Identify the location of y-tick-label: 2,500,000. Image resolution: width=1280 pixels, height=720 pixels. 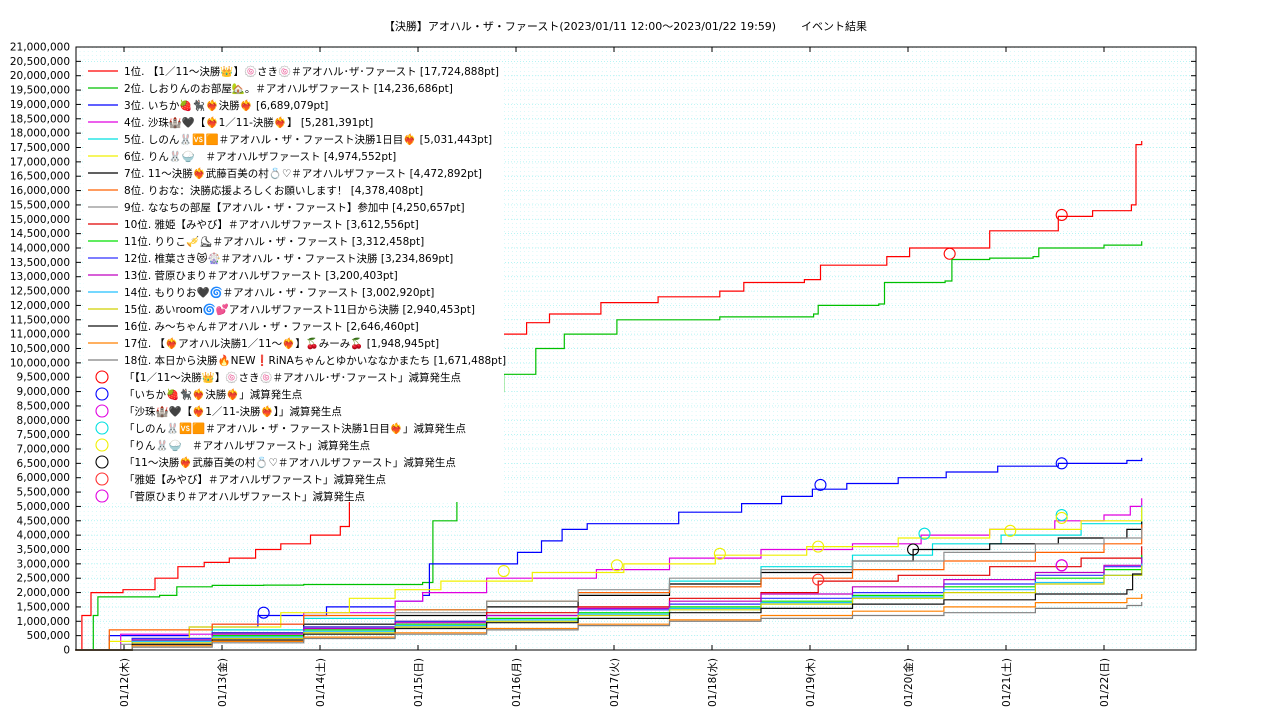
(43, 579).